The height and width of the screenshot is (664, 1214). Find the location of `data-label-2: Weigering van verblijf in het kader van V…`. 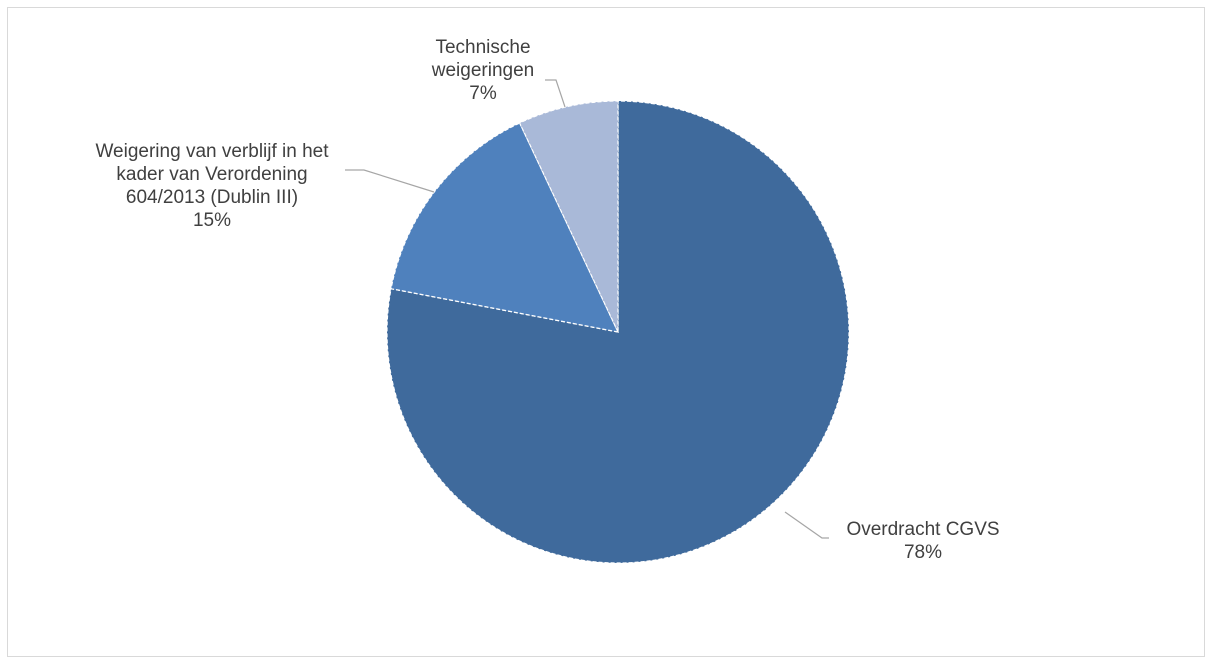

data-label-2: Weigering van verblijf in het kader van V… is located at coordinates (212, 186).